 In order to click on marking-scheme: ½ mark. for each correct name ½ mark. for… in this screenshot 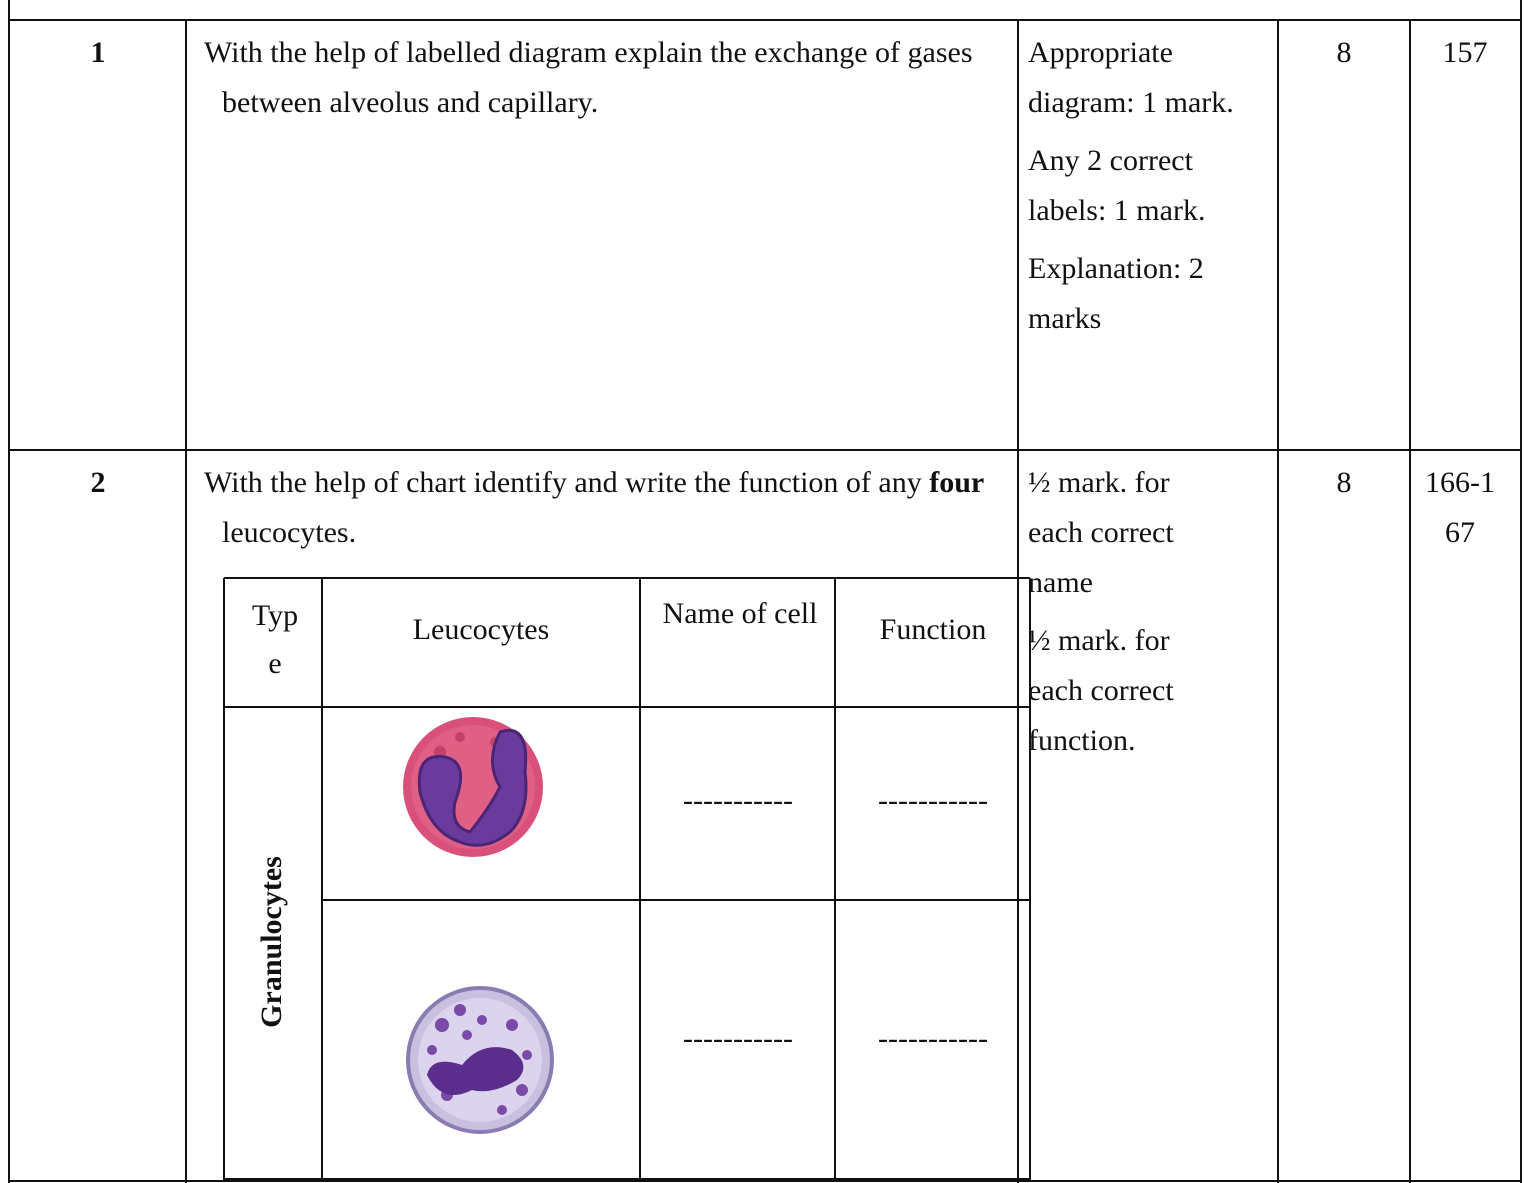, I will do `click(1128, 616)`.